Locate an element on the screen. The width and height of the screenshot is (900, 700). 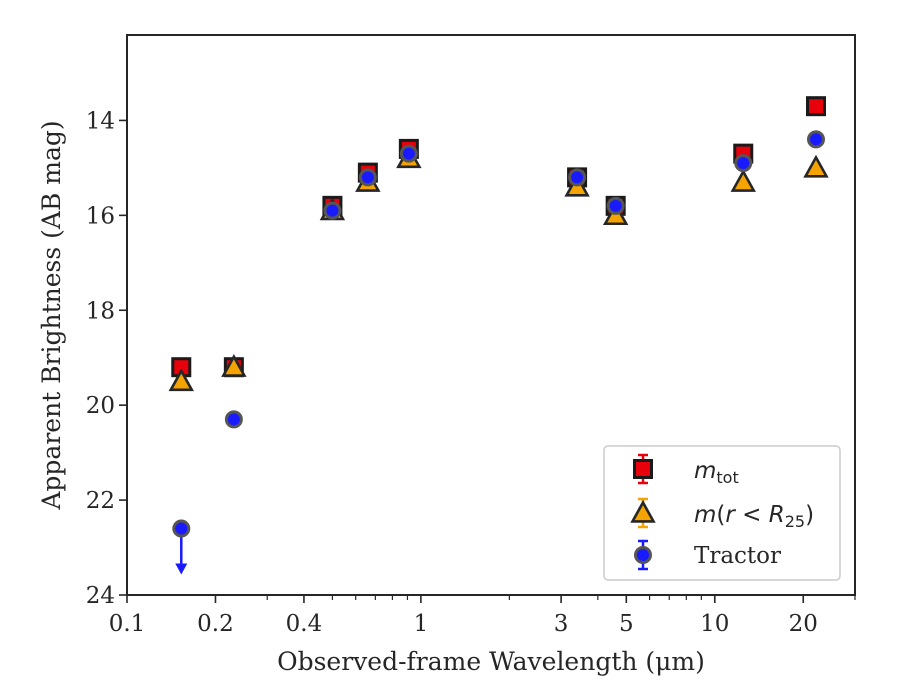
x-tick-label: 10 is located at coordinates (714, 624).